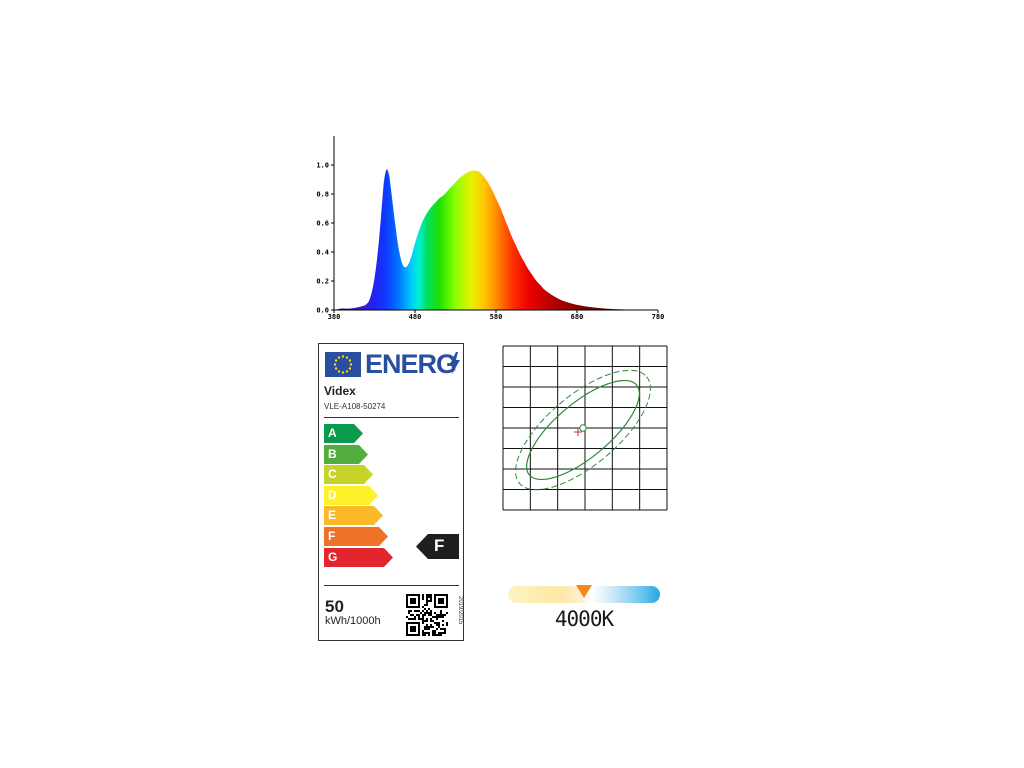 The width and height of the screenshot is (1024, 768). What do you see at coordinates (343, 433) in the screenshot?
I see `efficiency-class-a: A` at bounding box center [343, 433].